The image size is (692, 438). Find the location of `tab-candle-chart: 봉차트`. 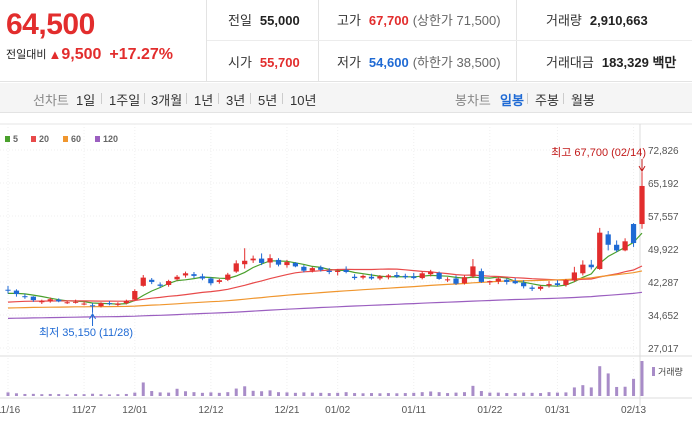

tab-candle-chart: 봉차트 is located at coordinates (473, 100).